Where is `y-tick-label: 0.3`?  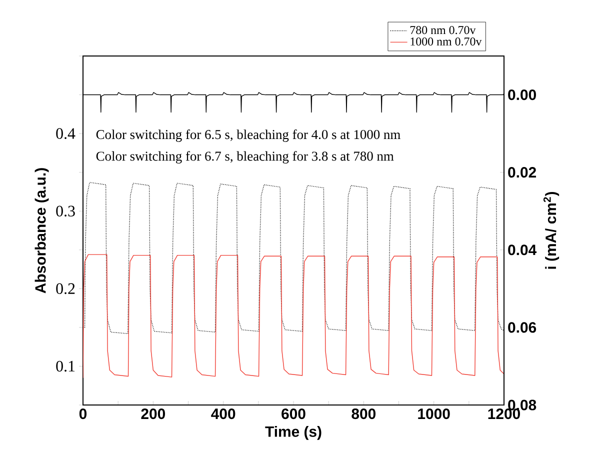
y-tick-label: 0.3 is located at coordinates (65, 211).